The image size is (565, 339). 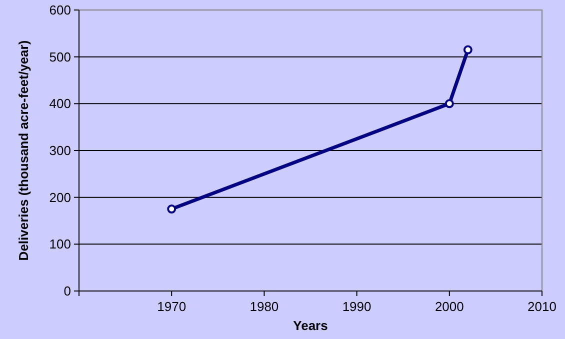 I want to click on y-tick-label: 500, so click(x=60, y=56).